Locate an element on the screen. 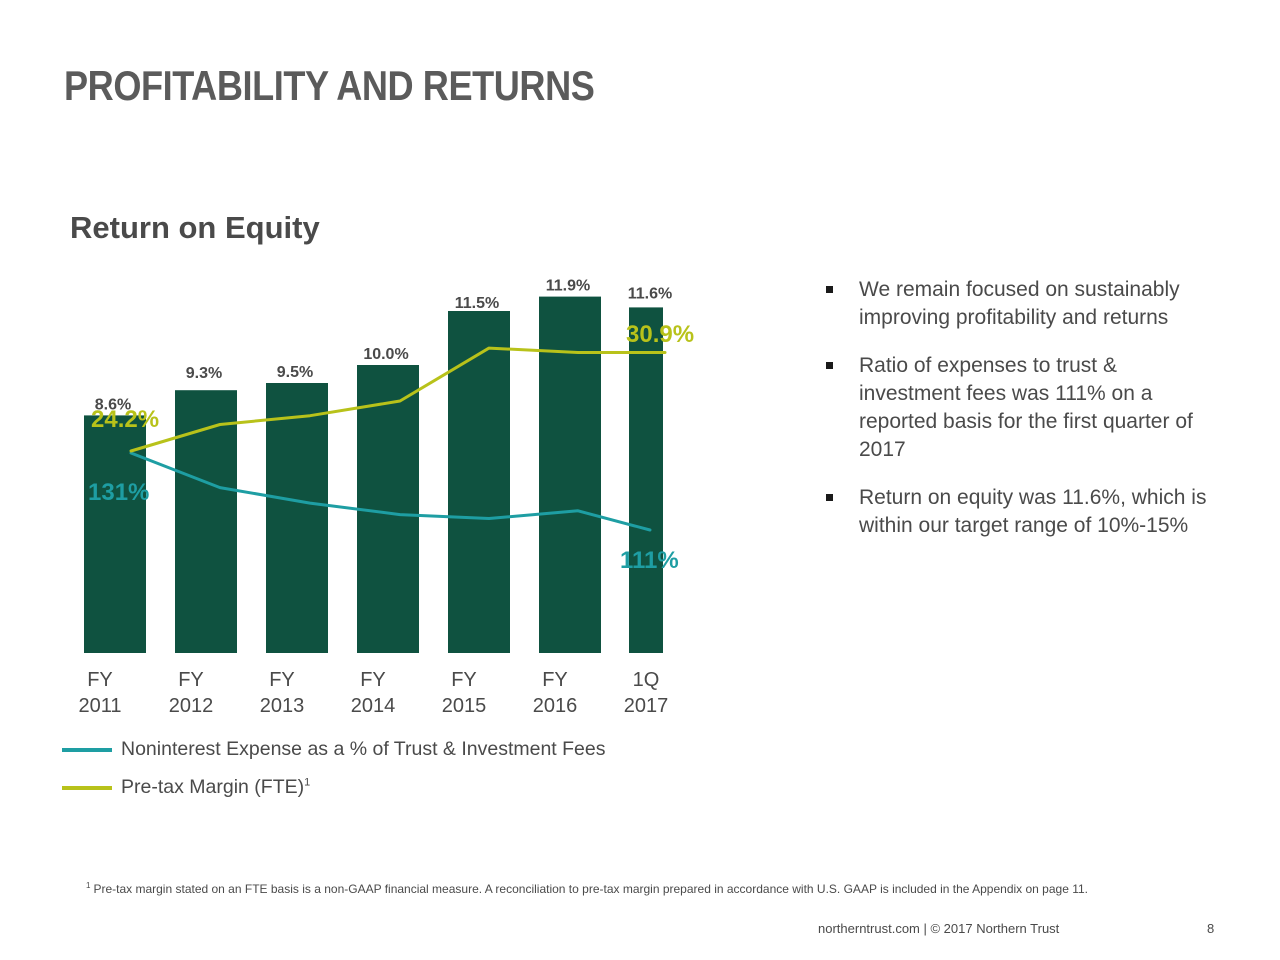  footnote-marker: 1 is located at coordinates (88, 885).